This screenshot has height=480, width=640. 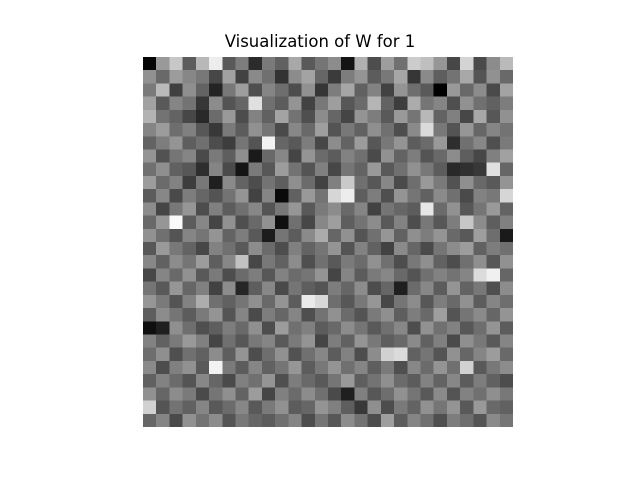 I want to click on heatmap-cell-r17-c25, so click(x=480, y=288).